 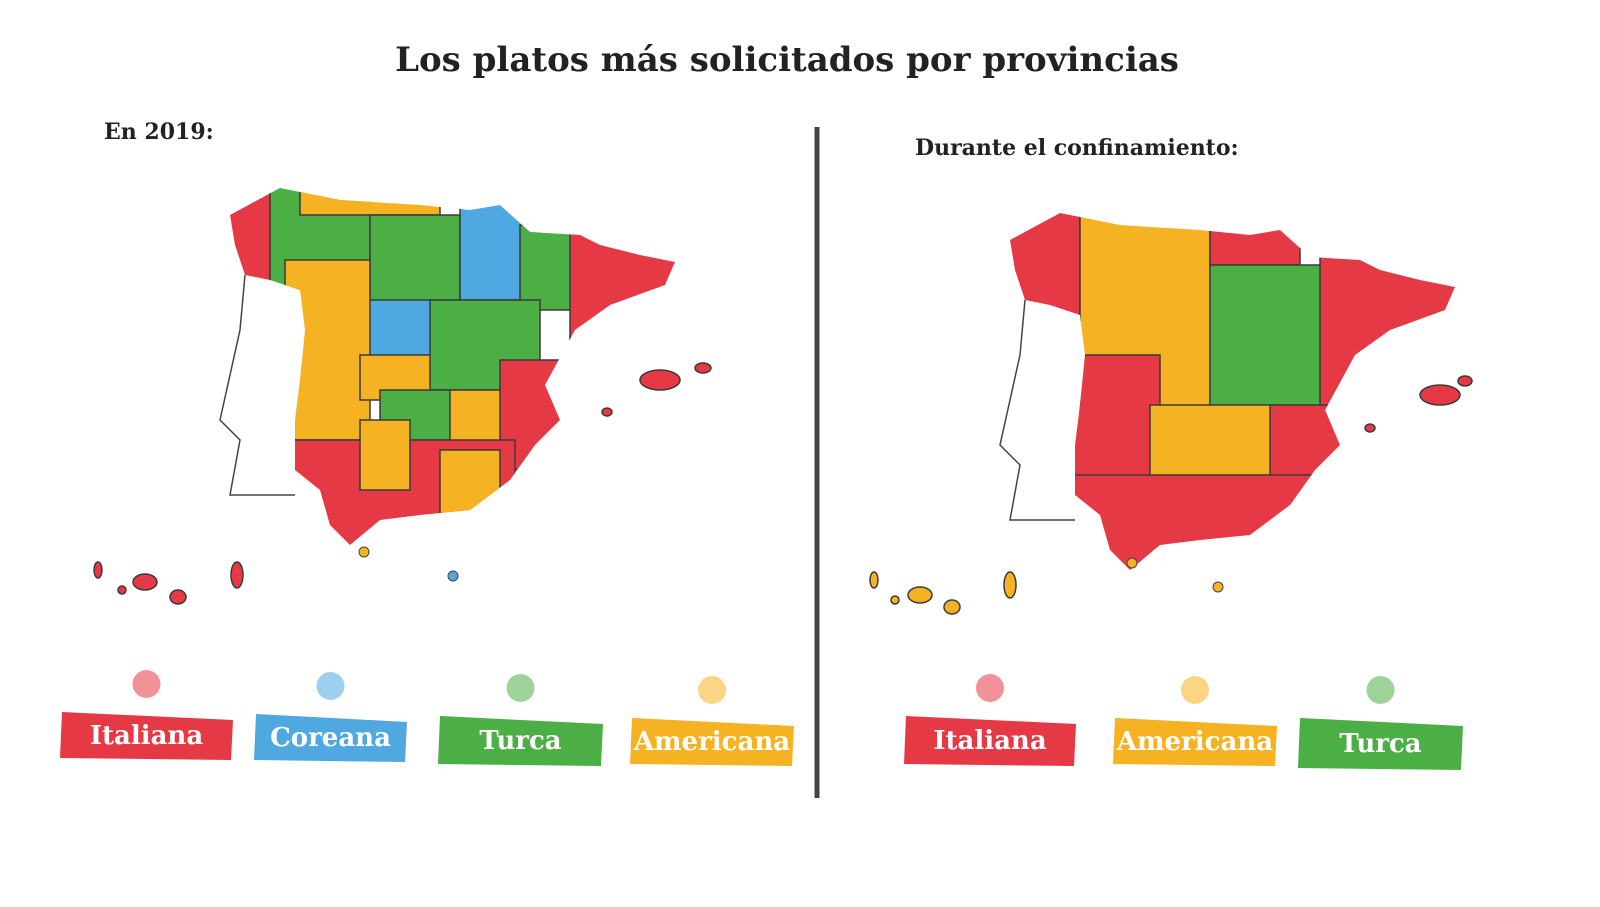 What do you see at coordinates (159, 132) in the screenshot?
I see `panel-subtitle: En 2019:` at bounding box center [159, 132].